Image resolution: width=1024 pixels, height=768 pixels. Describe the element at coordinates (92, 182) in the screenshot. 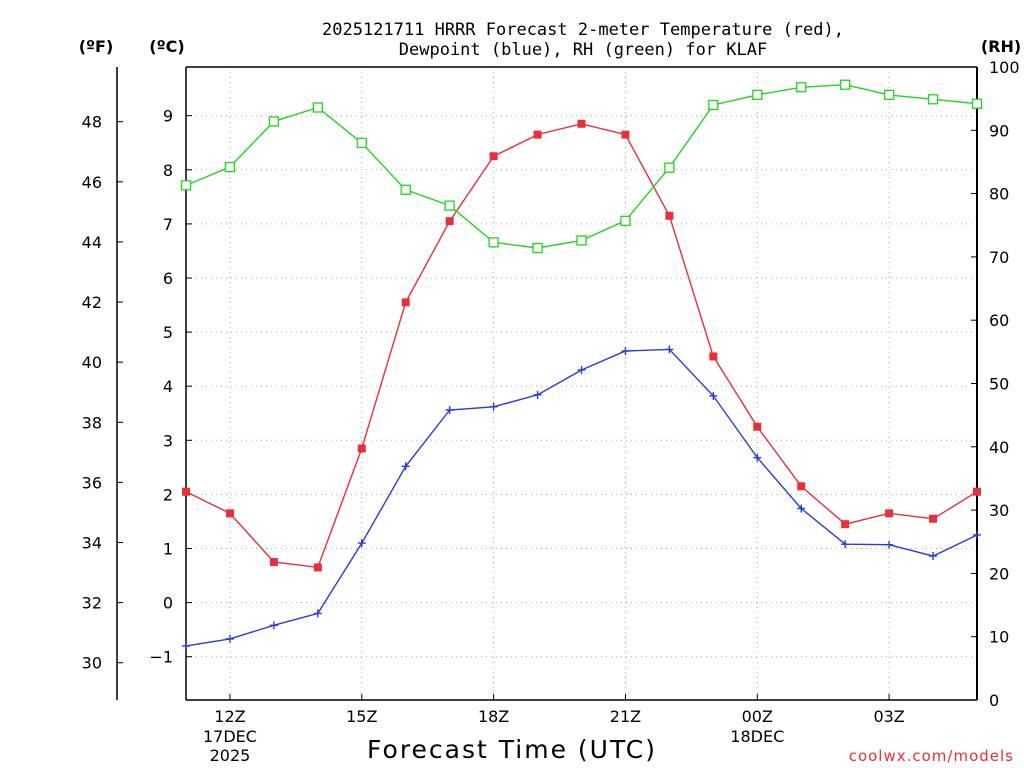

I see `fahrenheit-tick-label: 46` at that location.